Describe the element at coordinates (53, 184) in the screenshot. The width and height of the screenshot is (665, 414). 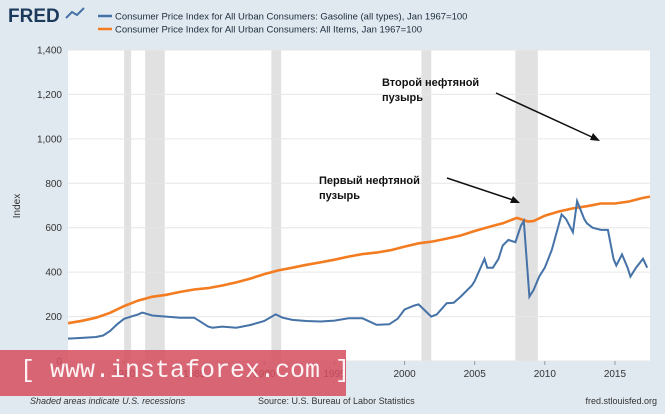
I see `y-tick-label: 800` at that location.